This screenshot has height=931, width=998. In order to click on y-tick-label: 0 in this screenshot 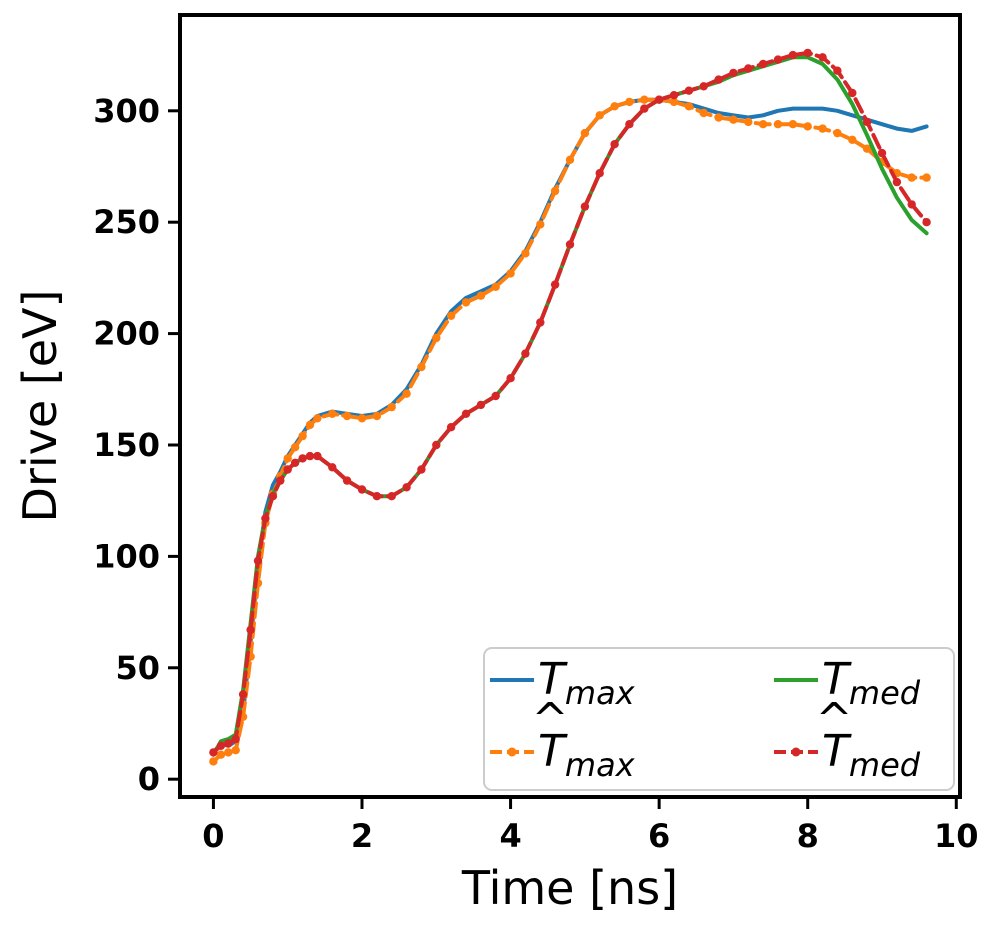, I will do `click(149, 779)`.